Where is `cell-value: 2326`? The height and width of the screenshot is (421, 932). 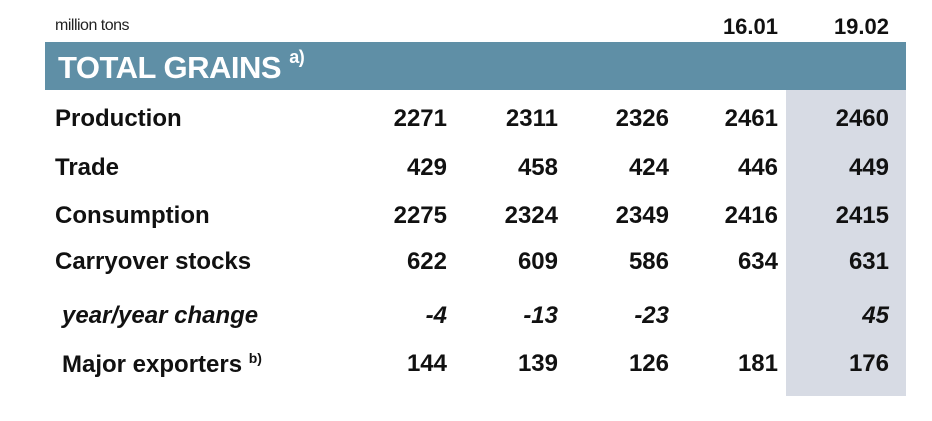
cell-value: 2326 is located at coordinates (642, 118).